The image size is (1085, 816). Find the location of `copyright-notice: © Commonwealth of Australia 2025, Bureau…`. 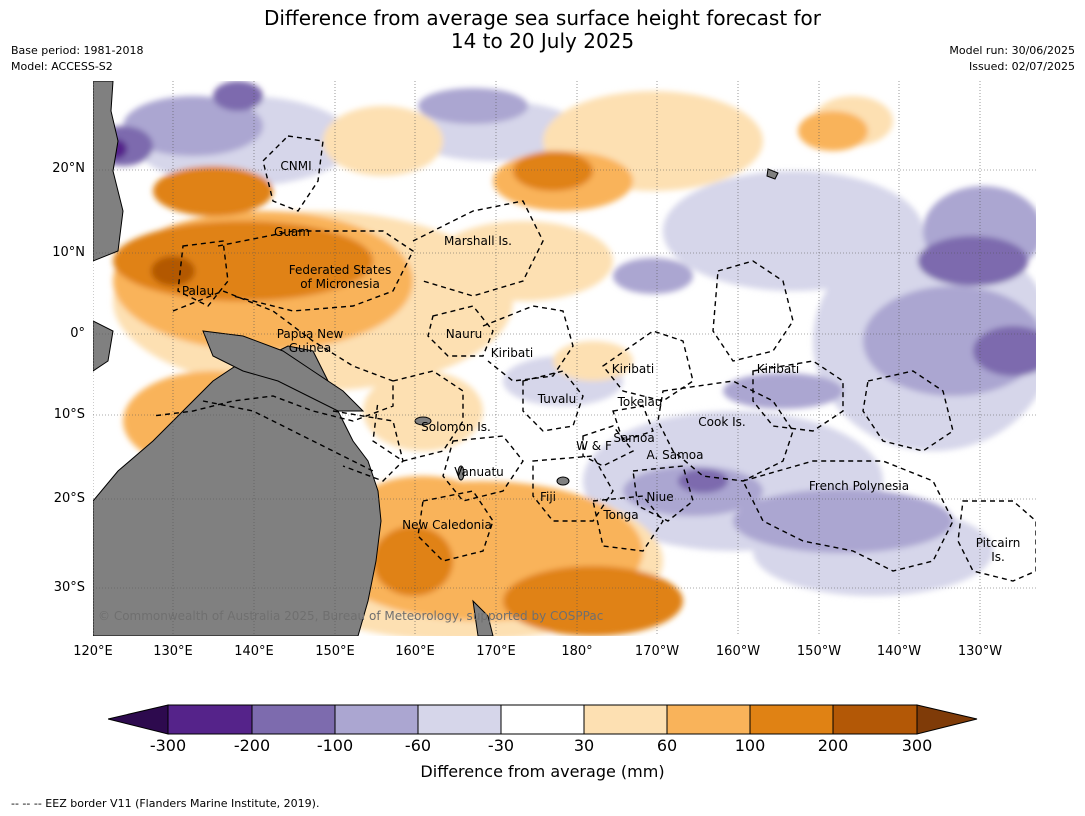

copyright-notice: © Commonwealth of Australia 2025, Bureau… is located at coordinates (351, 616).